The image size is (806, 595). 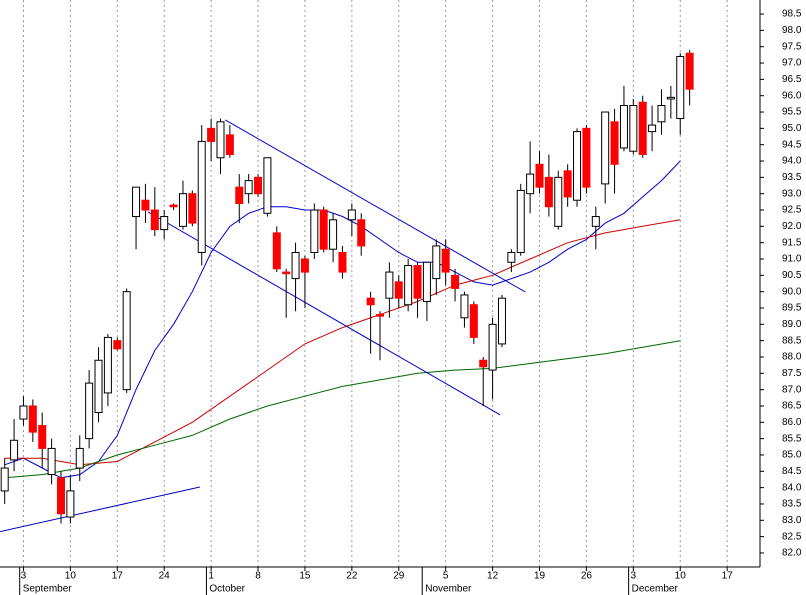 I want to click on y-tick-label: 85.5, so click(x=792, y=438).